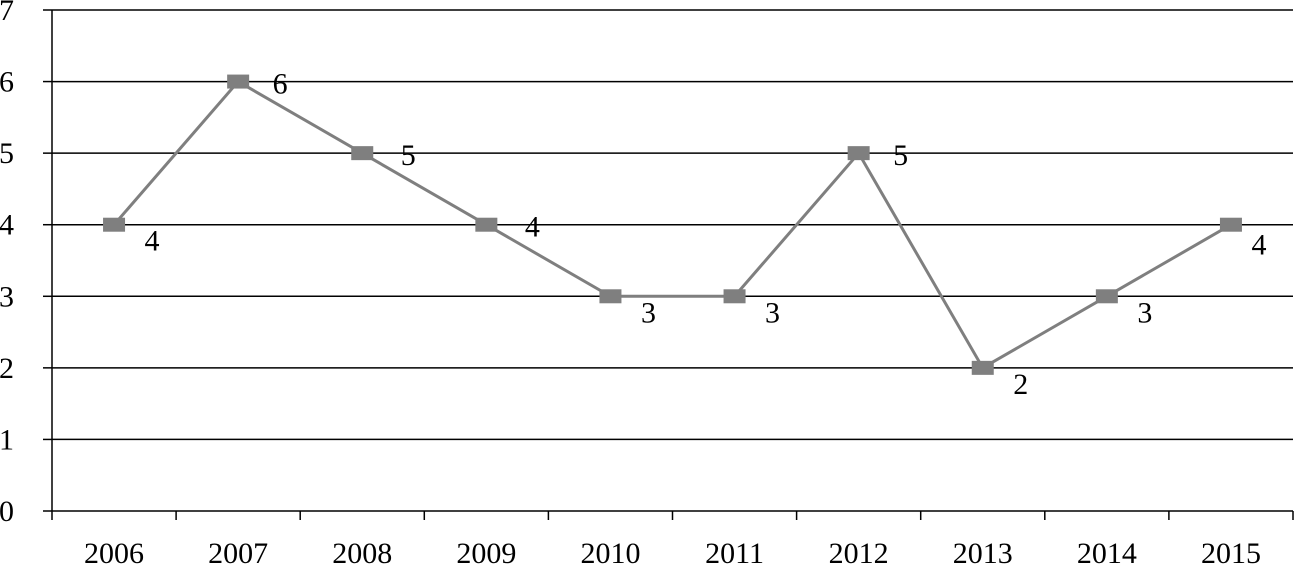 The image size is (1297, 567). What do you see at coordinates (238, 552) in the screenshot?
I see `x-tick-label: 2007` at bounding box center [238, 552].